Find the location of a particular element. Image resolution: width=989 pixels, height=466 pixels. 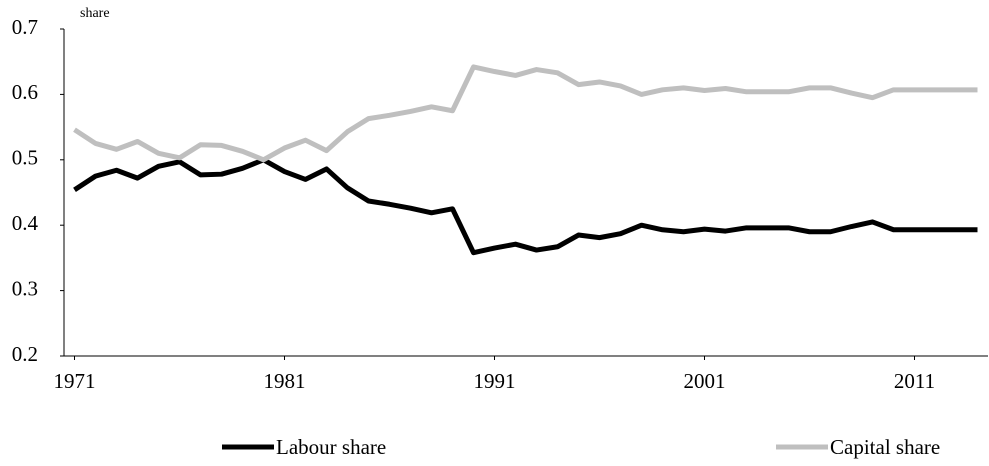

x-tick-label: 2011 is located at coordinates (914, 381).